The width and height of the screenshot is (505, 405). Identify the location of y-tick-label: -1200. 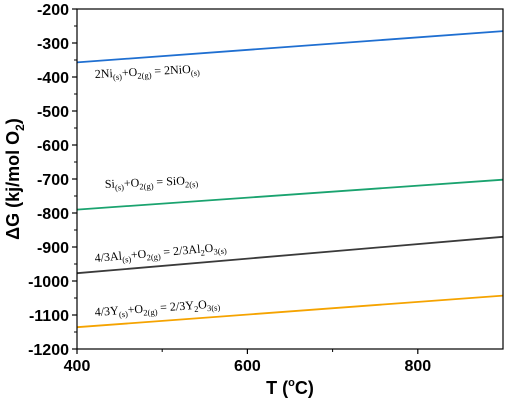
(48, 350).